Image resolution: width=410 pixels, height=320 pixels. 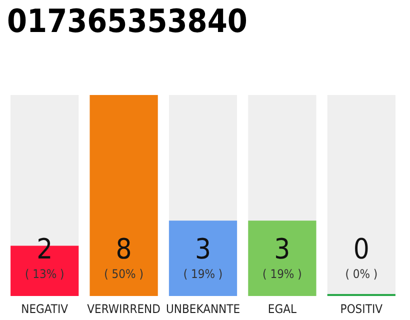 I want to click on x-tick-label: POSITIV, so click(x=362, y=309).